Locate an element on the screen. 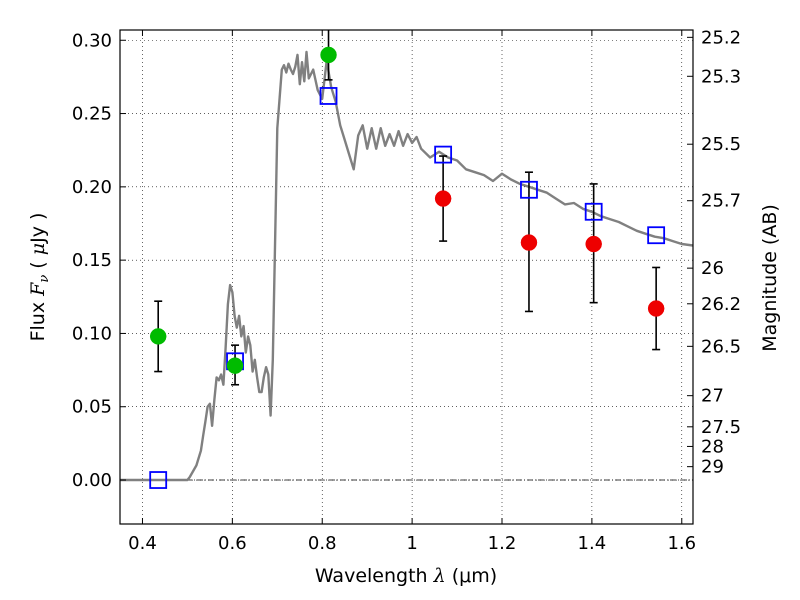 The width and height of the screenshot is (800, 600). y2-axis-title: Magnitude (AB) is located at coordinates (770, 278).